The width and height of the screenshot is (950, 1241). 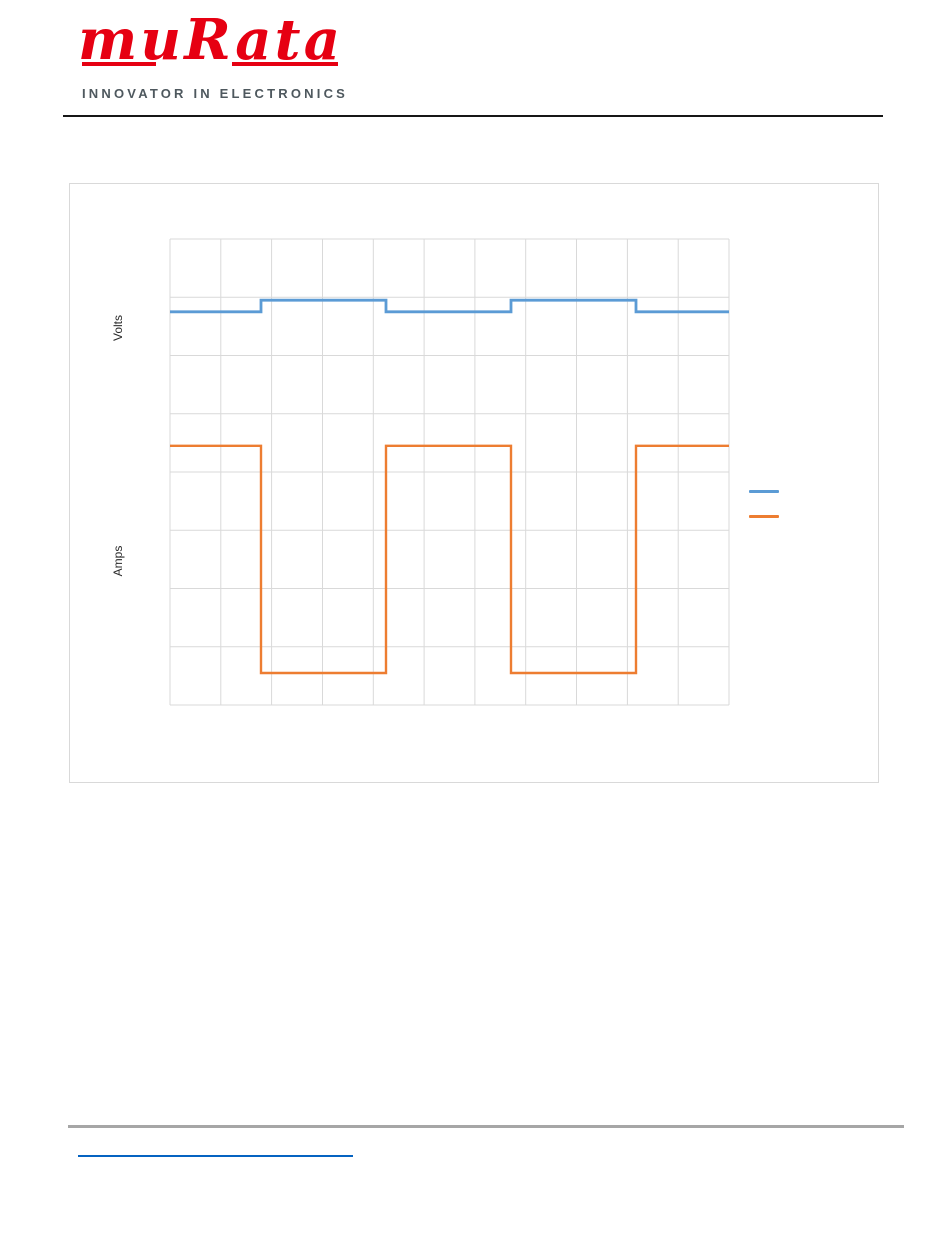 What do you see at coordinates (473, 116) in the screenshot?
I see `header-divider` at bounding box center [473, 116].